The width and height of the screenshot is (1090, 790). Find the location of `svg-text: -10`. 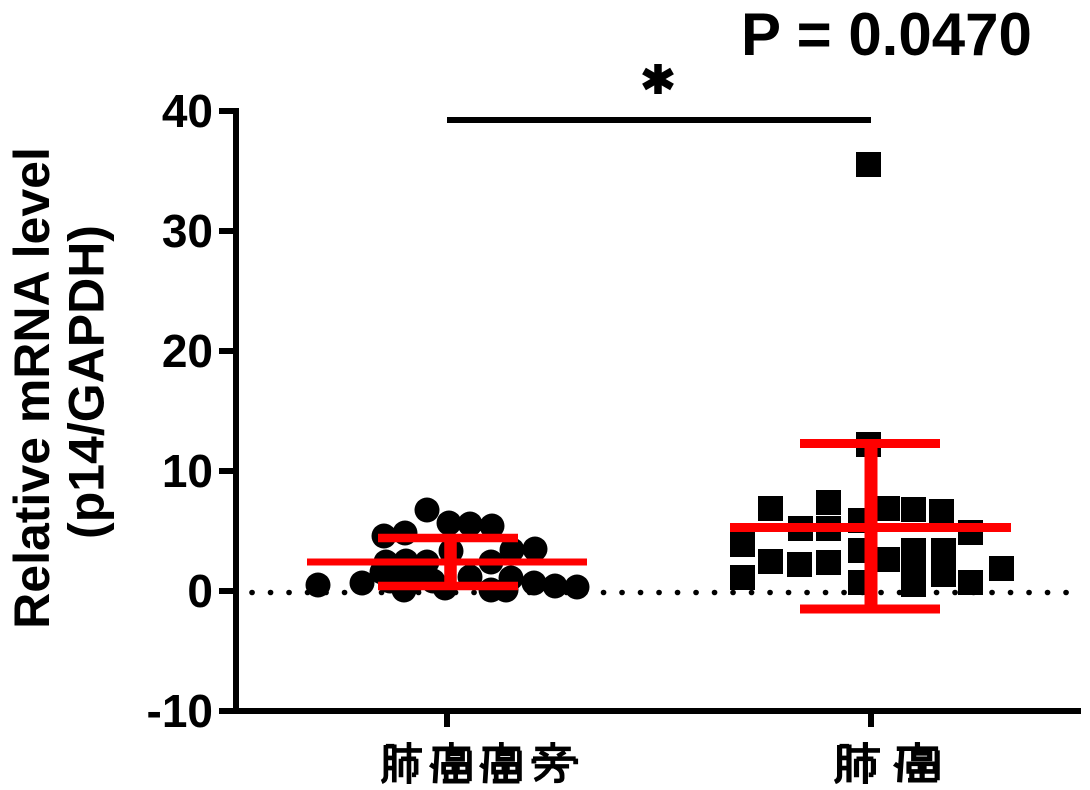

svg-text: -10 is located at coordinates (180, 711).